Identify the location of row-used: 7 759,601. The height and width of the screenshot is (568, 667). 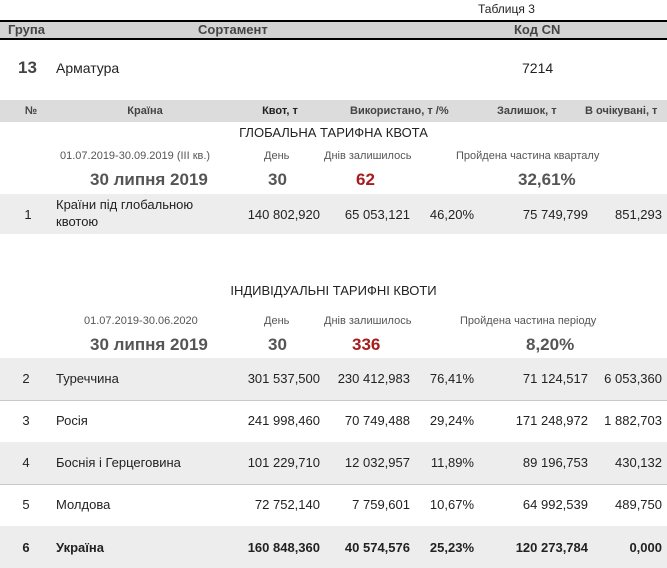
(381, 504).